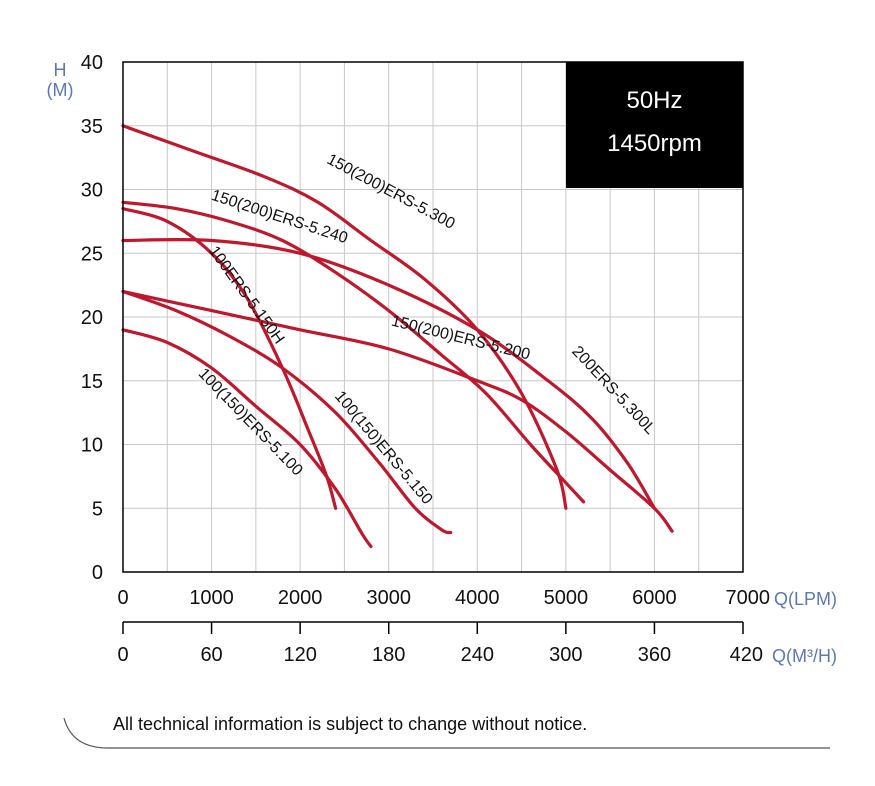 The image size is (875, 786). I want to click on badge-frequency-text: 50Hz, so click(654, 100).